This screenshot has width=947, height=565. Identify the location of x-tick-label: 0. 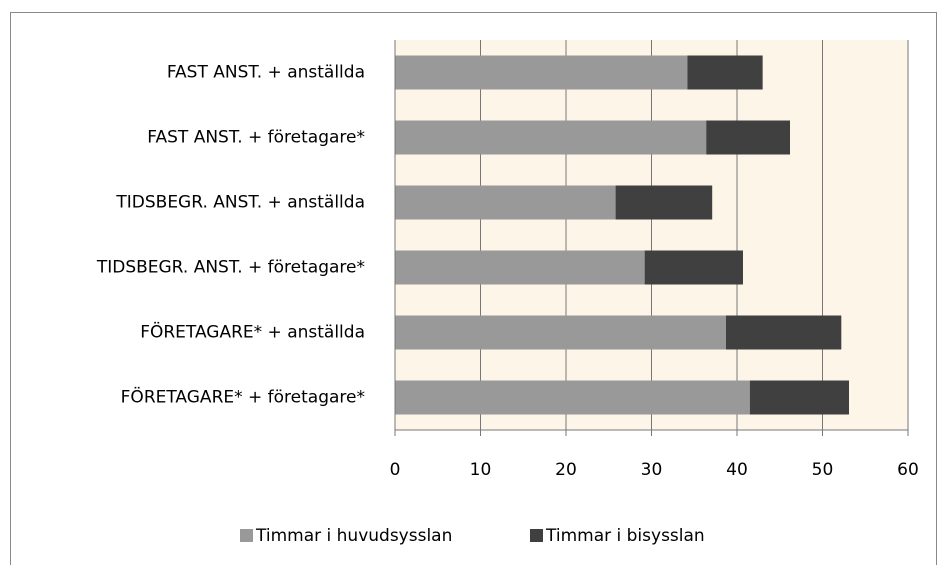
(395, 470).